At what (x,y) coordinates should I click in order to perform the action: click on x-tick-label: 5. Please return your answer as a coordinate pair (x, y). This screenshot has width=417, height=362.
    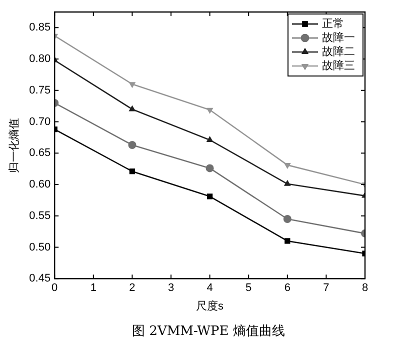
    Looking at the image, I should click on (249, 288).